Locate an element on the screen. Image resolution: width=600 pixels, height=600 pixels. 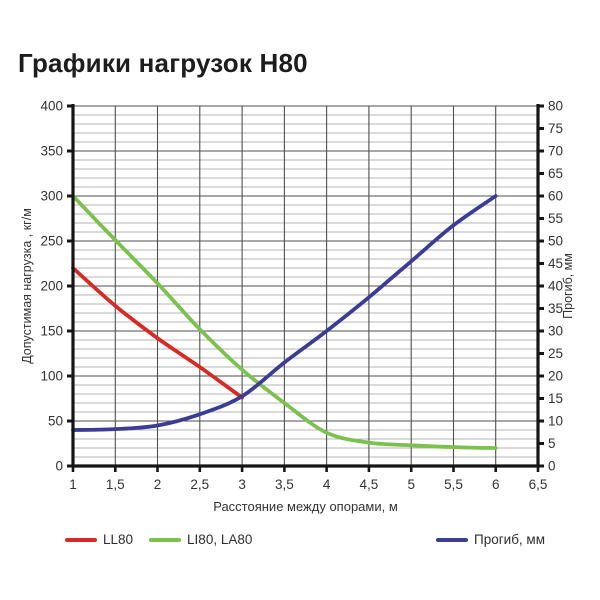
red-line-swatch-icon is located at coordinates (81, 539).